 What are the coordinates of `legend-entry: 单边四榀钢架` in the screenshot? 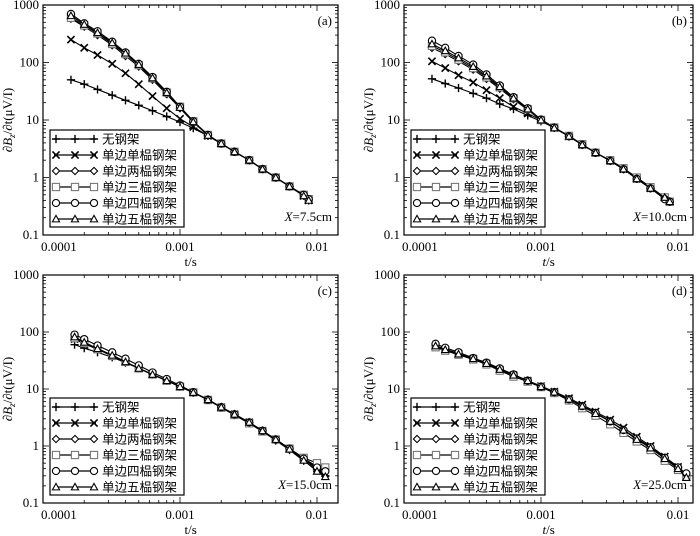 It's located at (114, 471).